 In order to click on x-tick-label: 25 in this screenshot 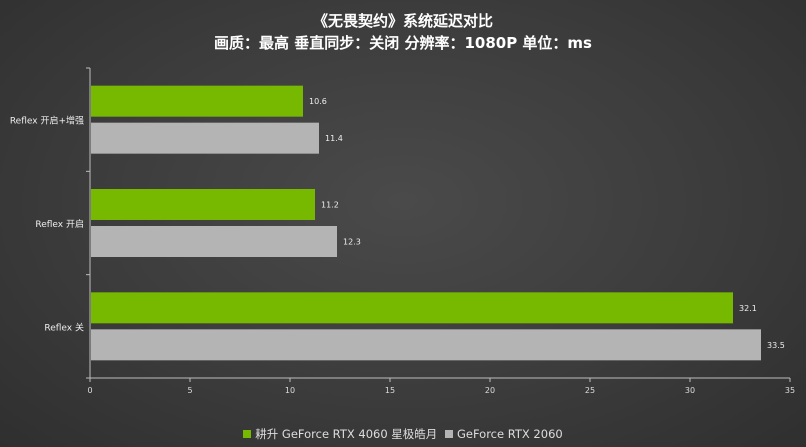, I will do `click(590, 390)`.